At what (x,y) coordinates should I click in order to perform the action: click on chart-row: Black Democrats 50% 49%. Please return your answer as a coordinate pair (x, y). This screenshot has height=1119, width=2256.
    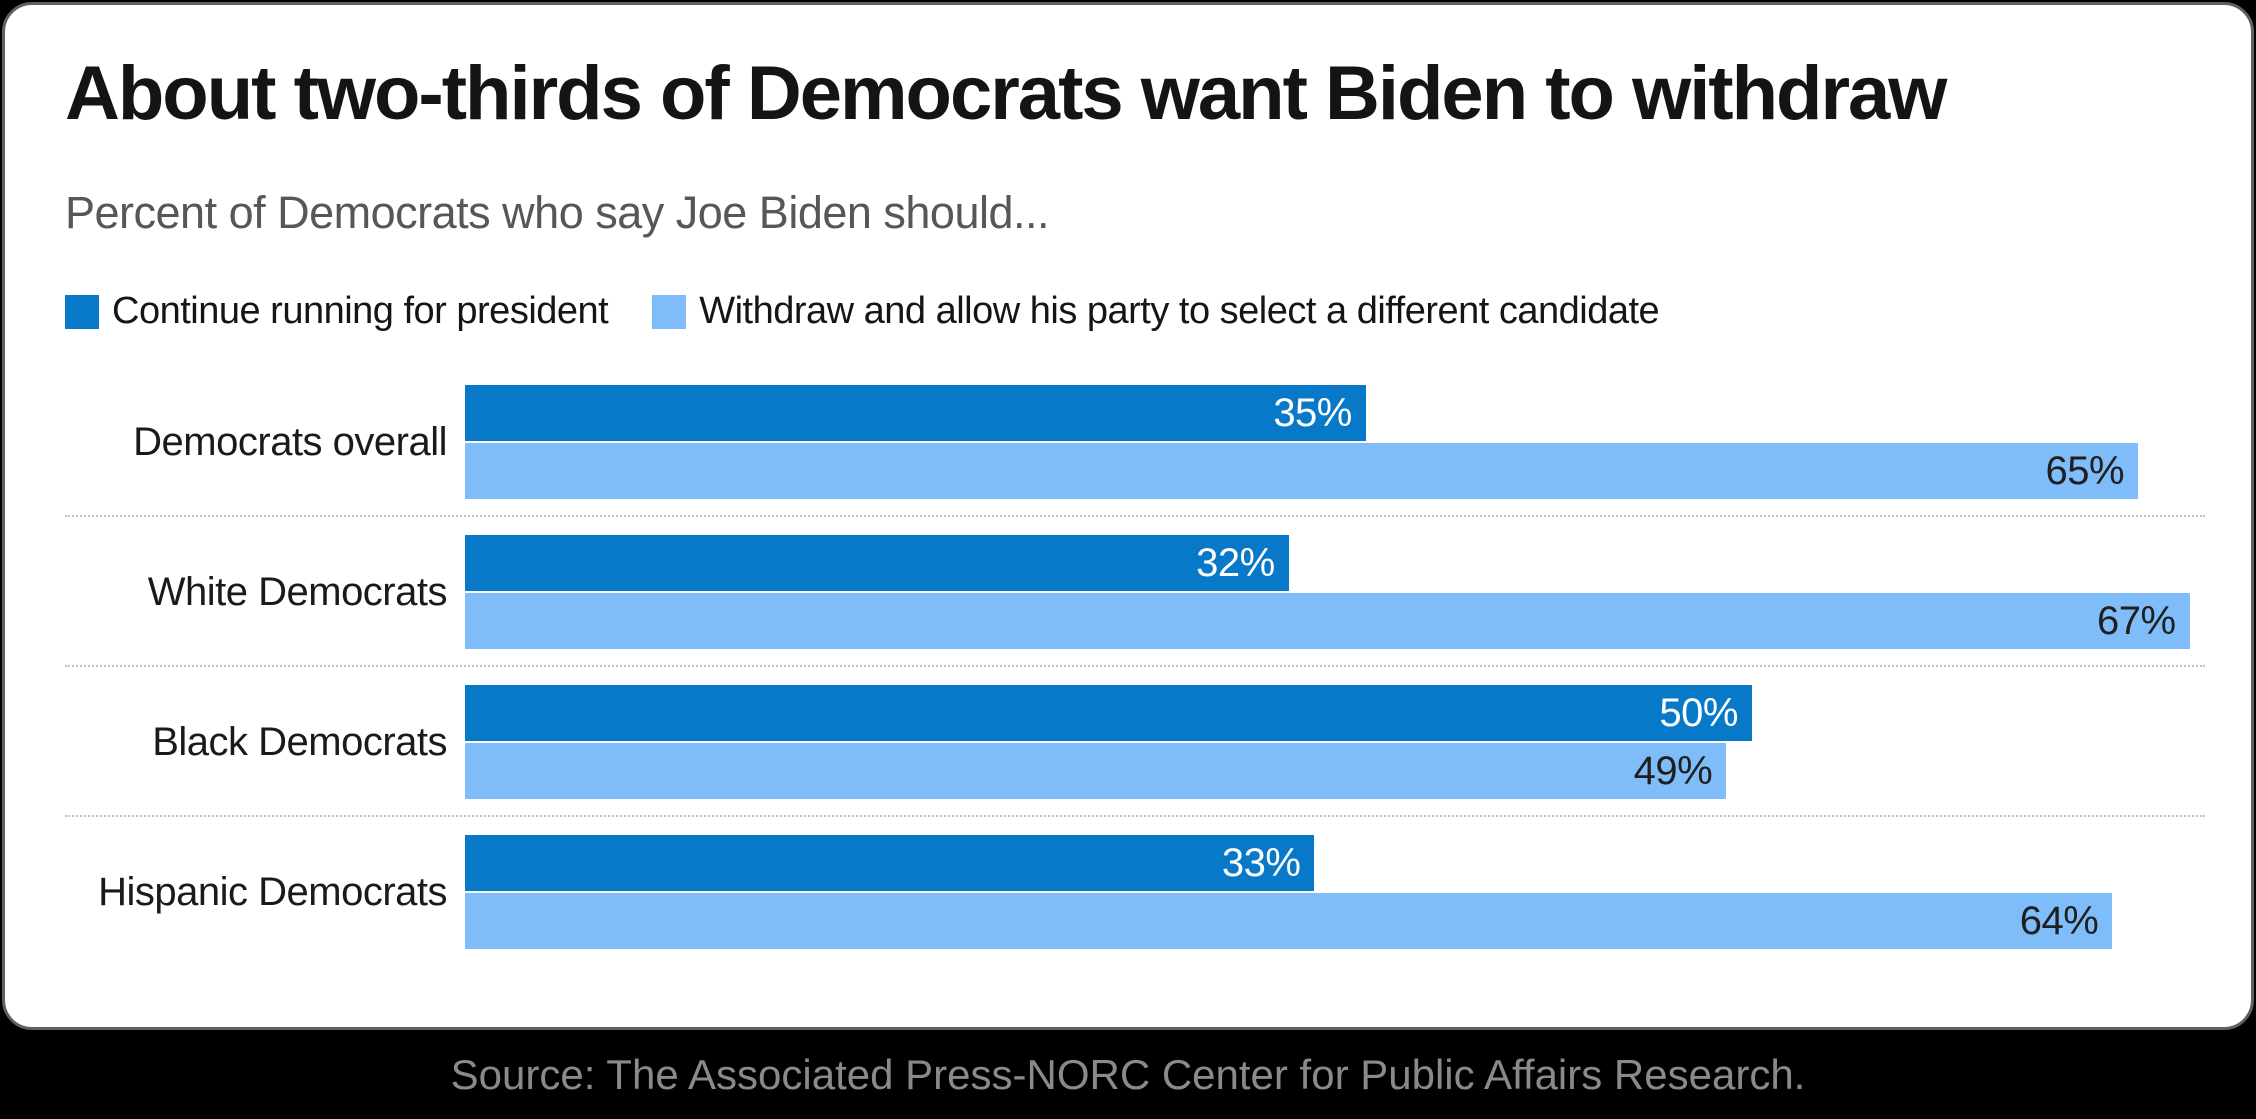
    Looking at the image, I should click on (1135, 751).